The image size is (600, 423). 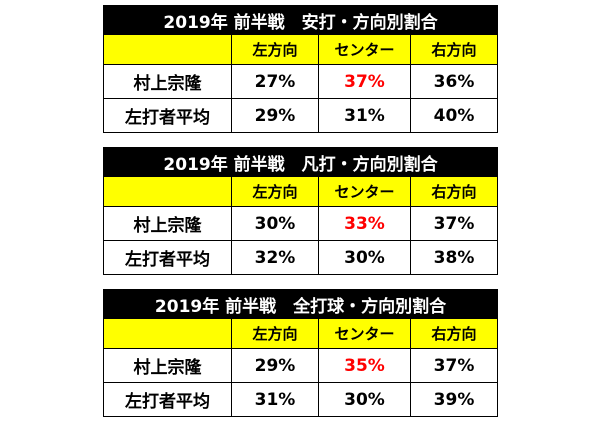 I want to click on value-cell: 32%, so click(x=275, y=257).